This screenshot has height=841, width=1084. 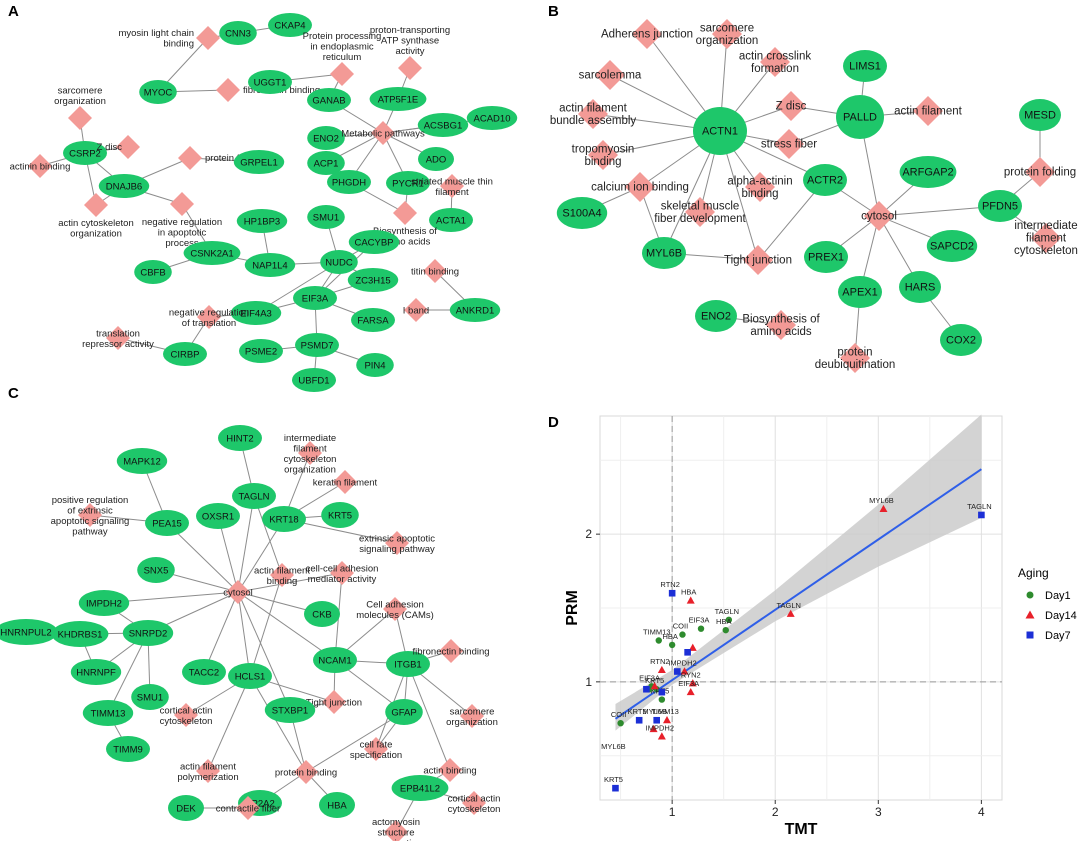 I want to click on term-label: Tight junction, so click(x=334, y=703).